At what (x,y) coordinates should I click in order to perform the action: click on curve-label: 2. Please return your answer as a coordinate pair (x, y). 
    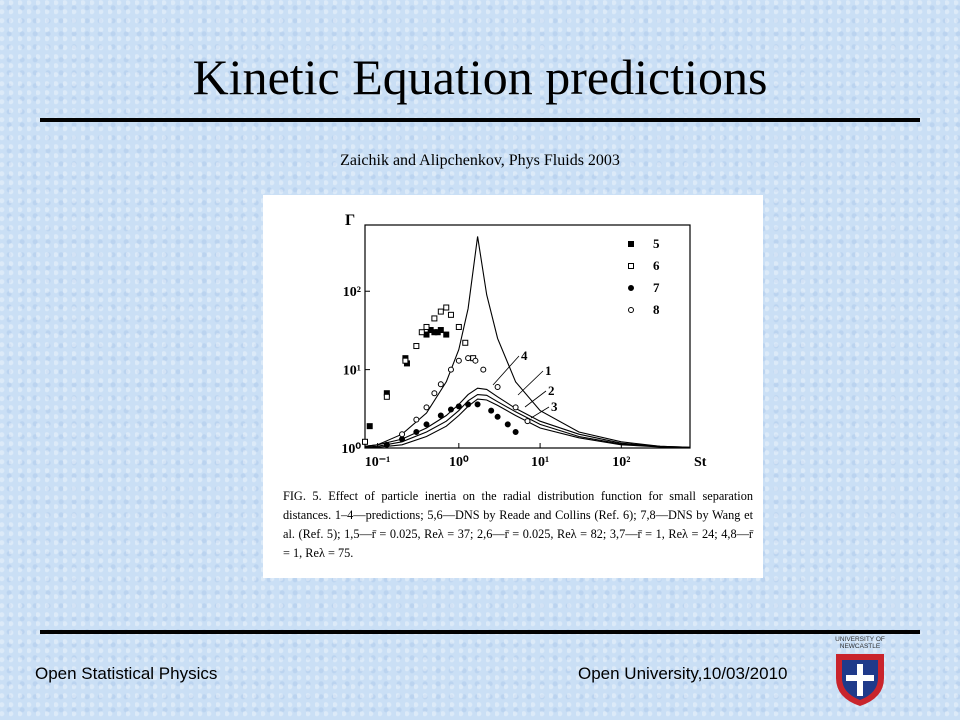
    Looking at the image, I should click on (551, 390).